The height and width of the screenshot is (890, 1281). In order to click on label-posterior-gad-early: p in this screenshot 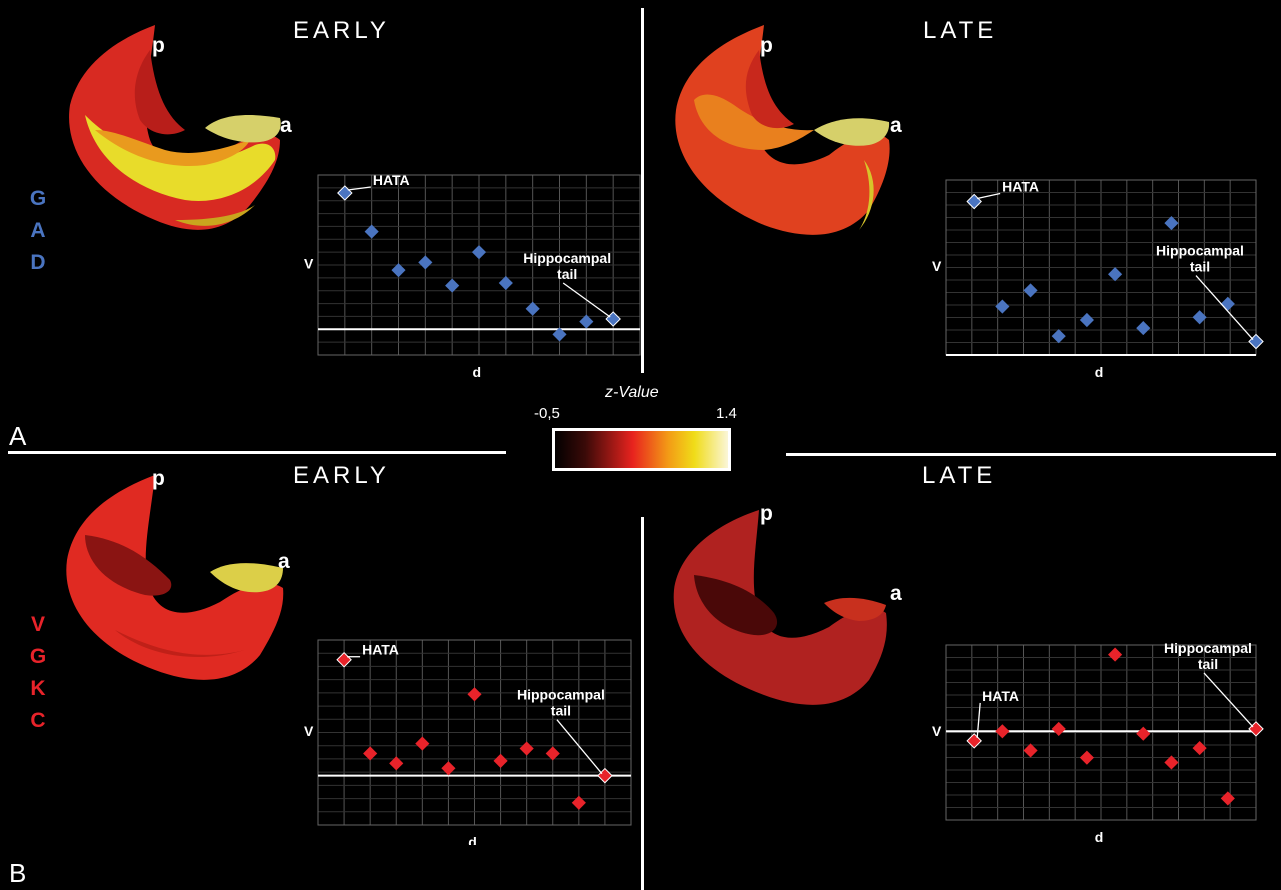, I will do `click(158, 45)`.